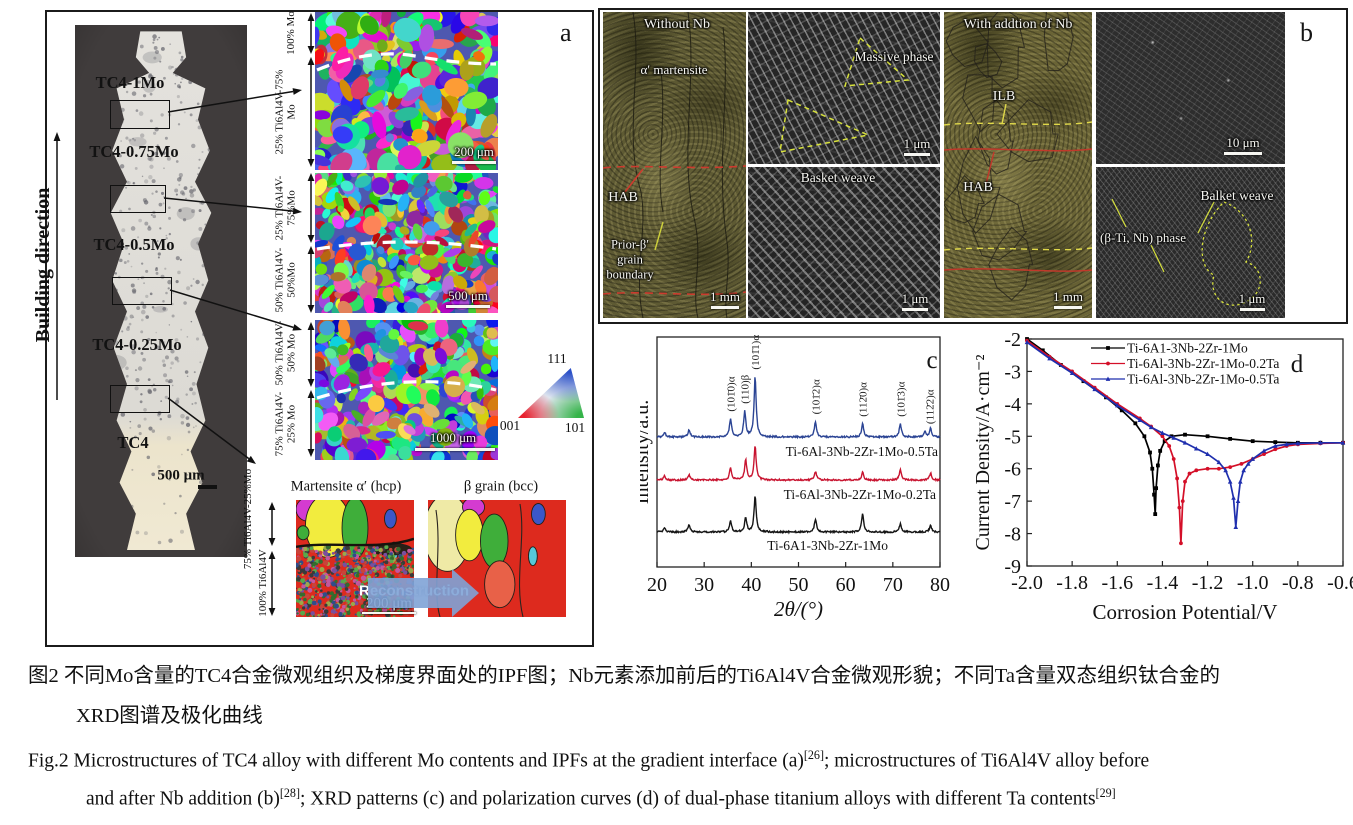 The image size is (1353, 825). What do you see at coordinates (1208, 583) in the screenshot?
I see `polar-xtick: -1.2` at bounding box center [1208, 583].